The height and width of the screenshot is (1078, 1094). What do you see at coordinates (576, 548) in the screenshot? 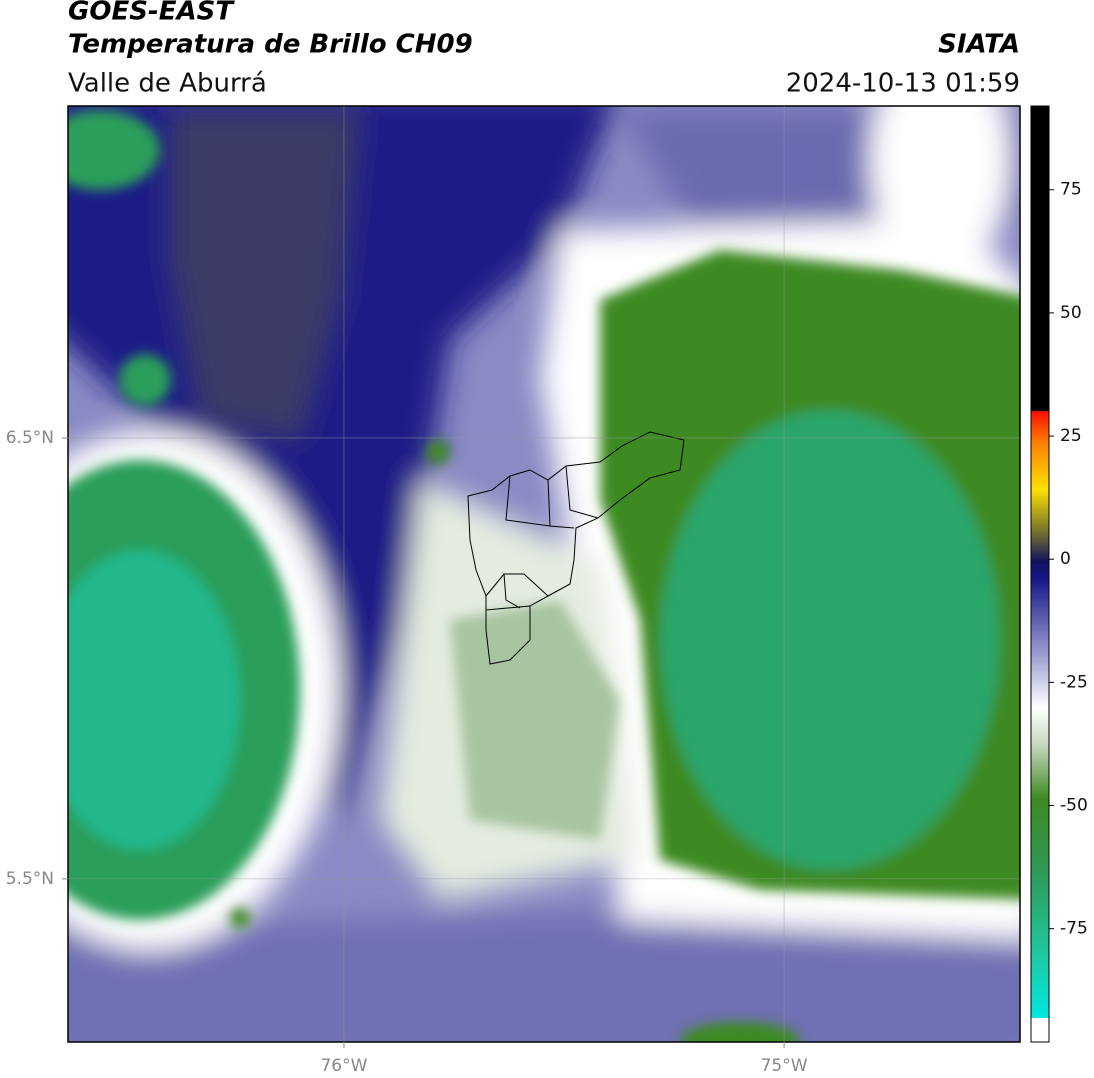
I see `municipal-boundaries` at bounding box center [576, 548].